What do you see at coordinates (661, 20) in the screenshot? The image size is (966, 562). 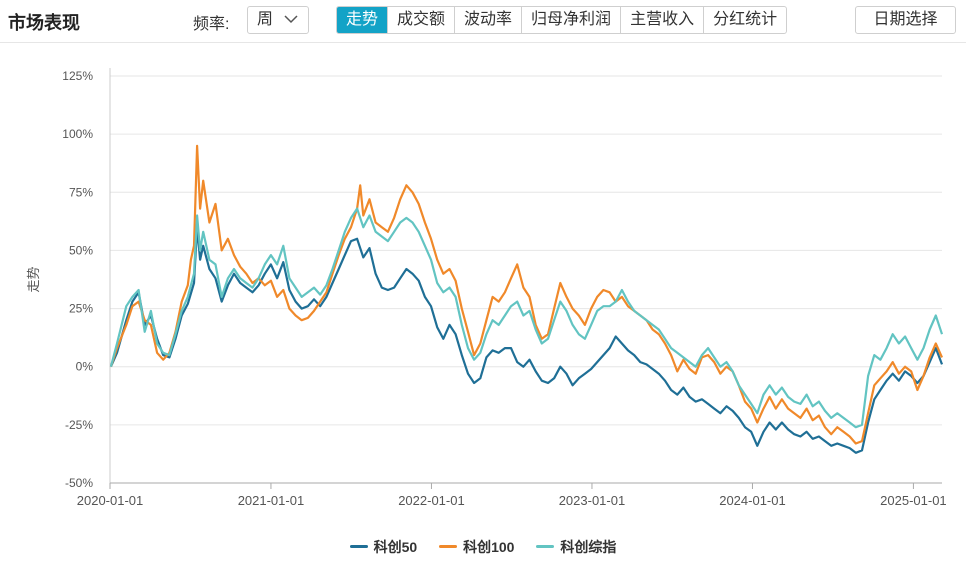 I see `tab-revenue: 主营收入` at bounding box center [661, 20].